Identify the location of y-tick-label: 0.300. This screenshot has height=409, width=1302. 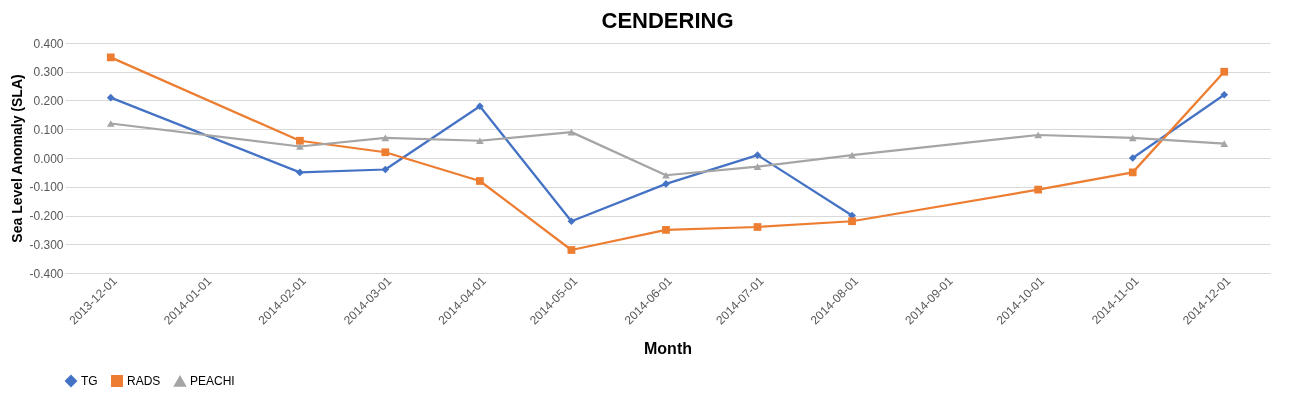
(48, 72).